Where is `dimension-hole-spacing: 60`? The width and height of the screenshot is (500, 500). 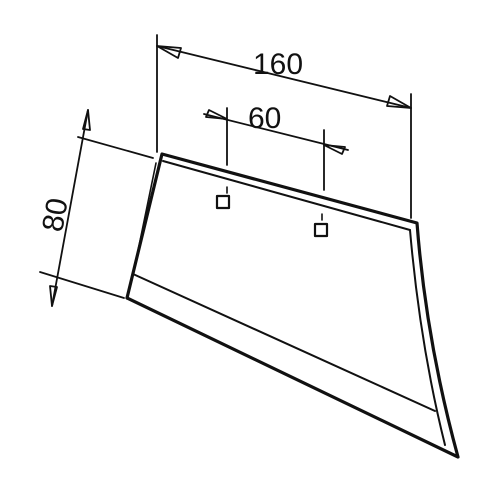
dimension-hole-spacing: 60 is located at coordinates (276, 146).